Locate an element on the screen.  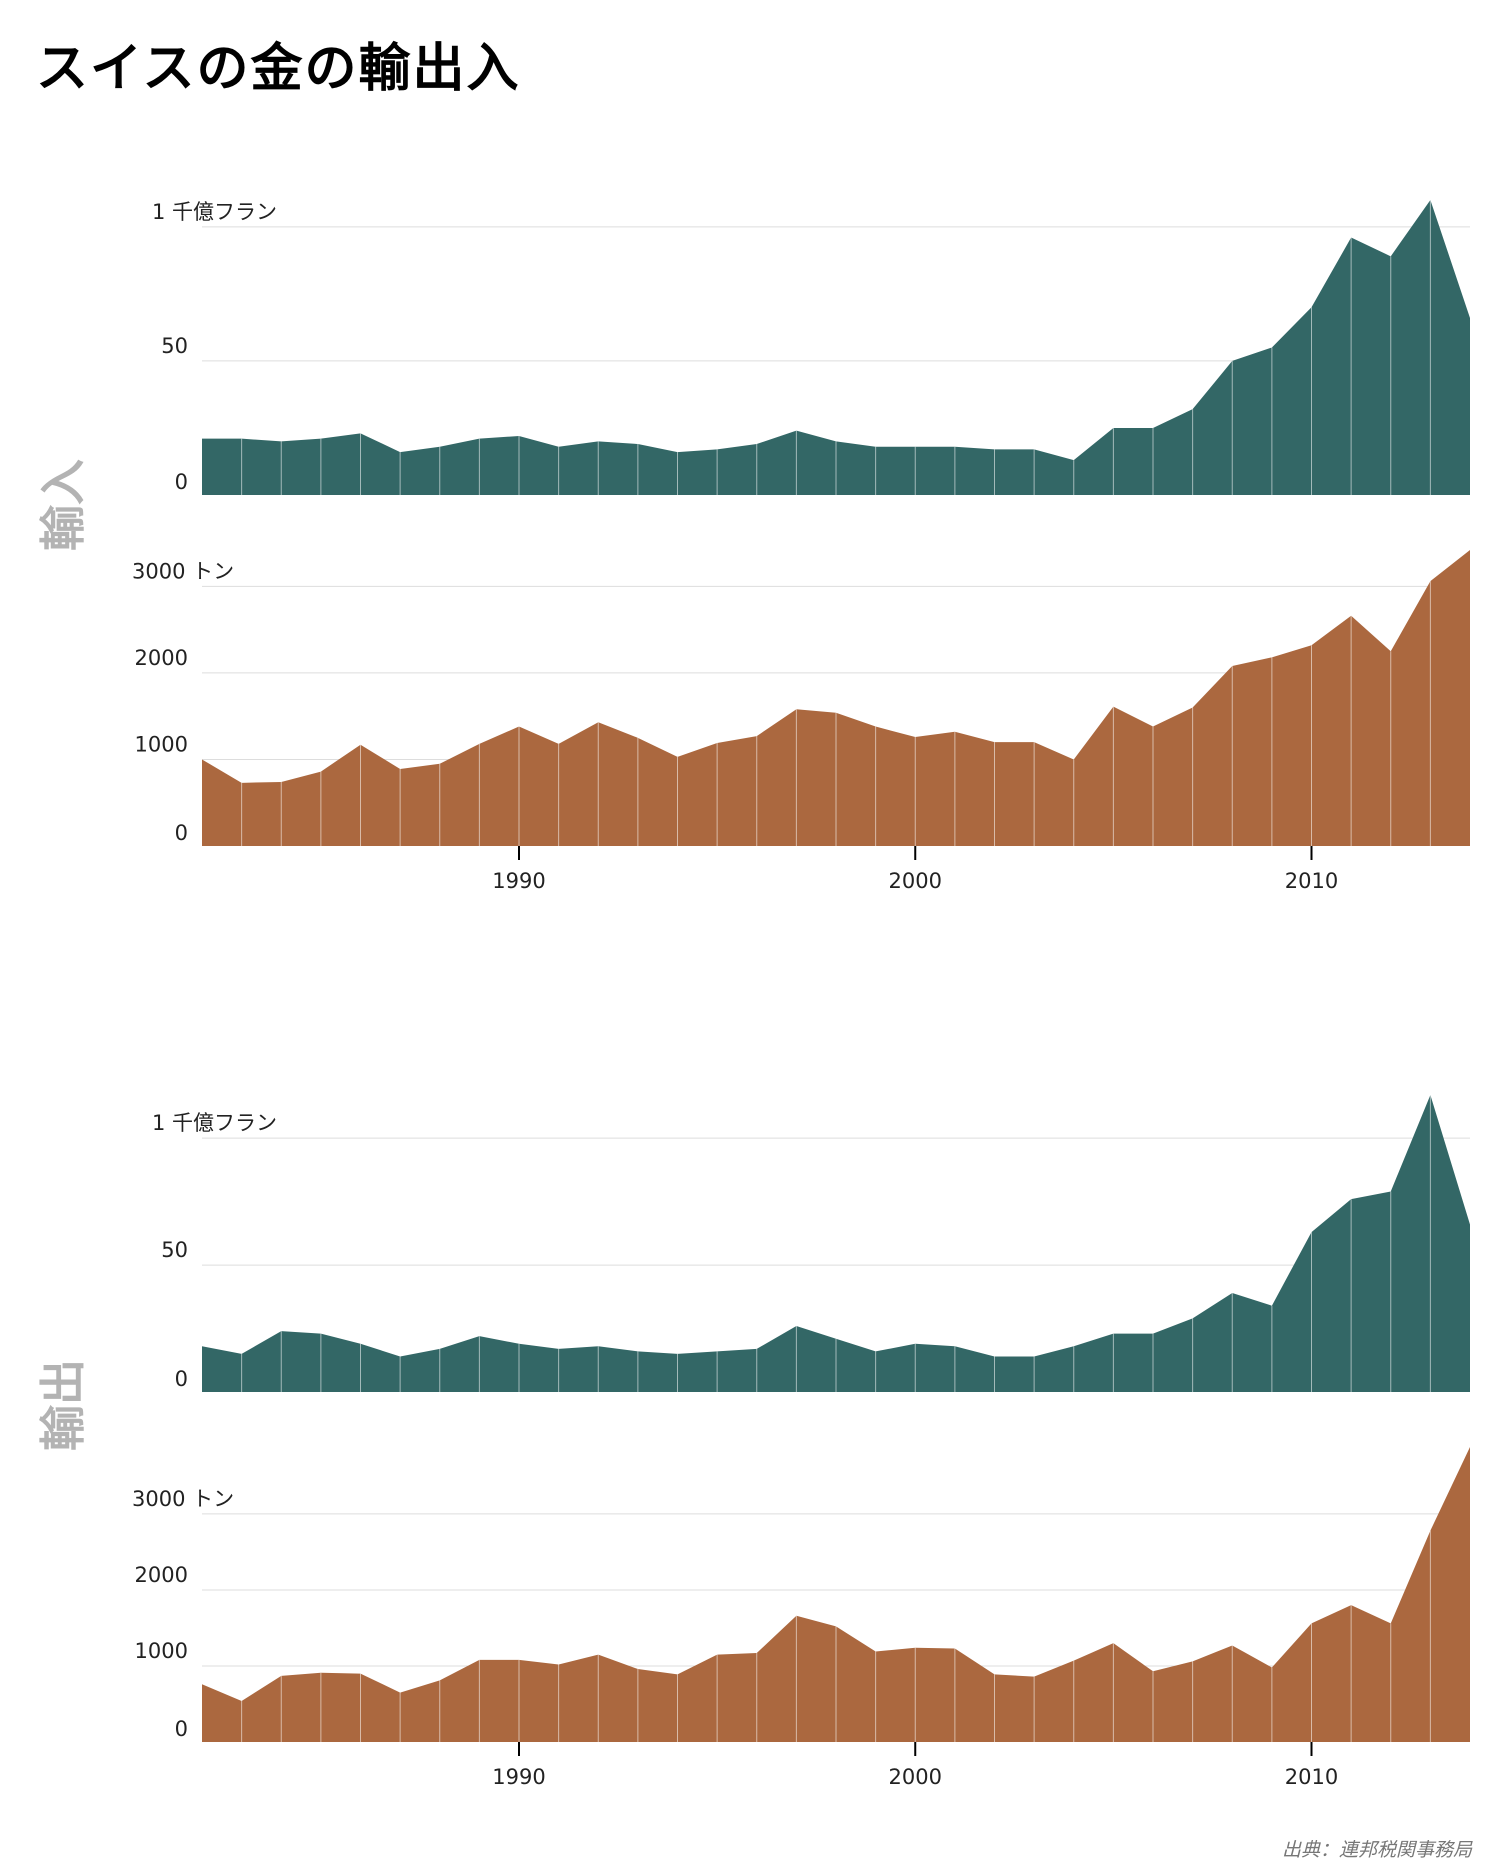
panel-3-value: 0 50 1 千億フラン is located at coordinates (811, 1243).